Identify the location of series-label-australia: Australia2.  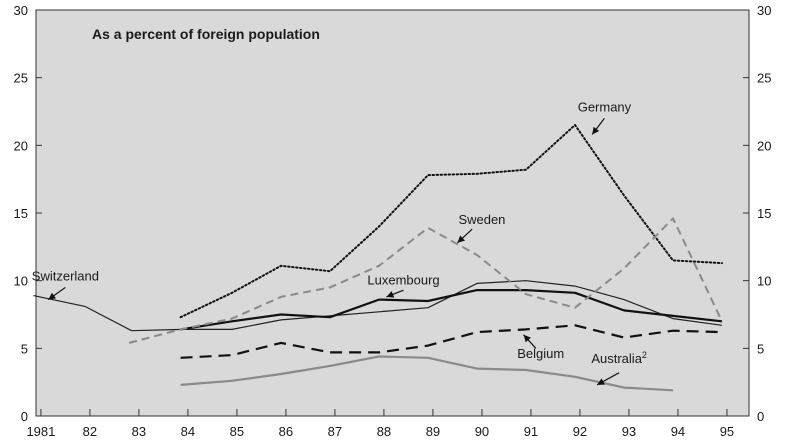
(619, 358).